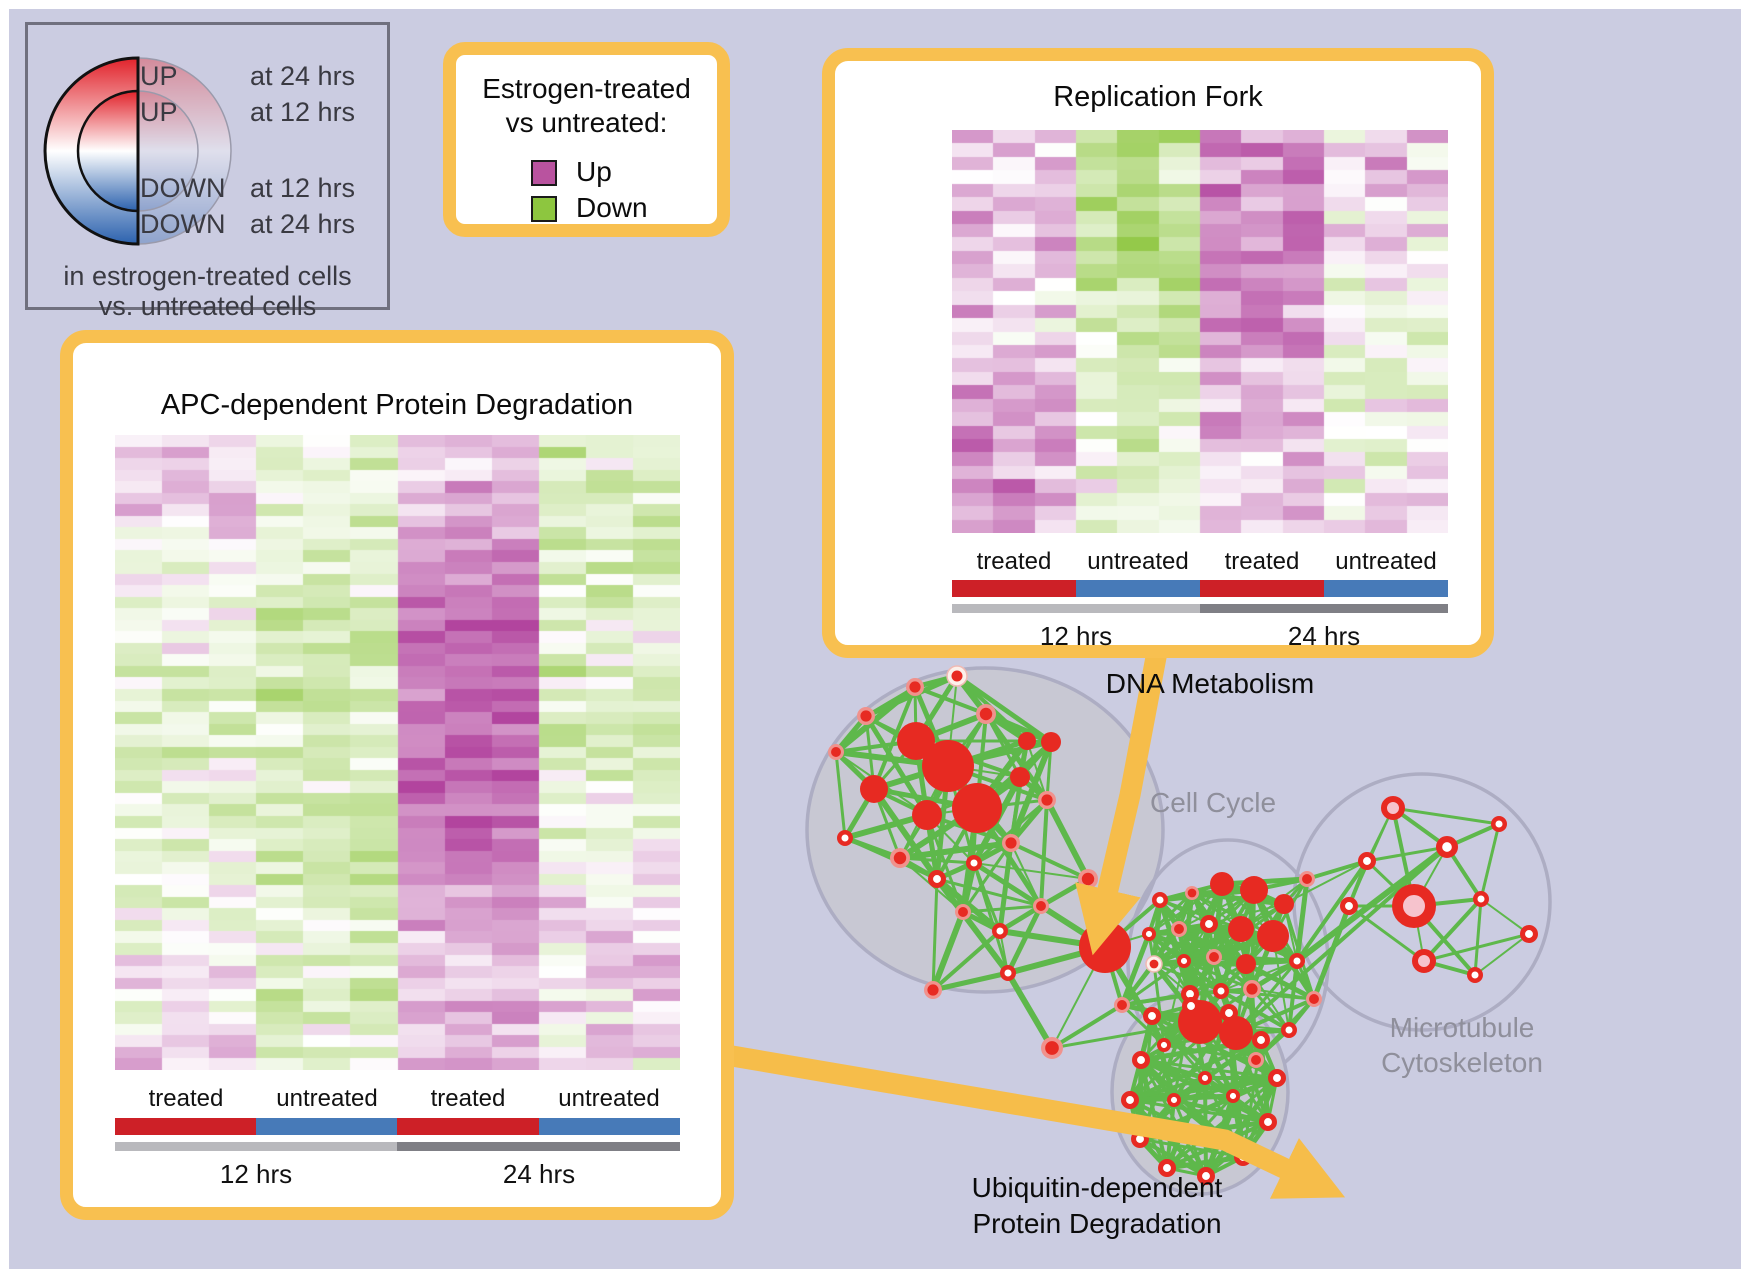  I want to click on ring-time-12b: at 12 hrs, so click(303, 188).